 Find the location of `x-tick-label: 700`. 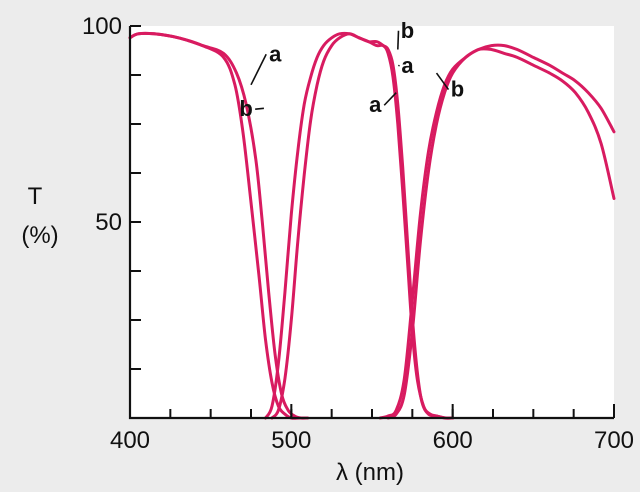

x-tick-label: 700 is located at coordinates (614, 440).